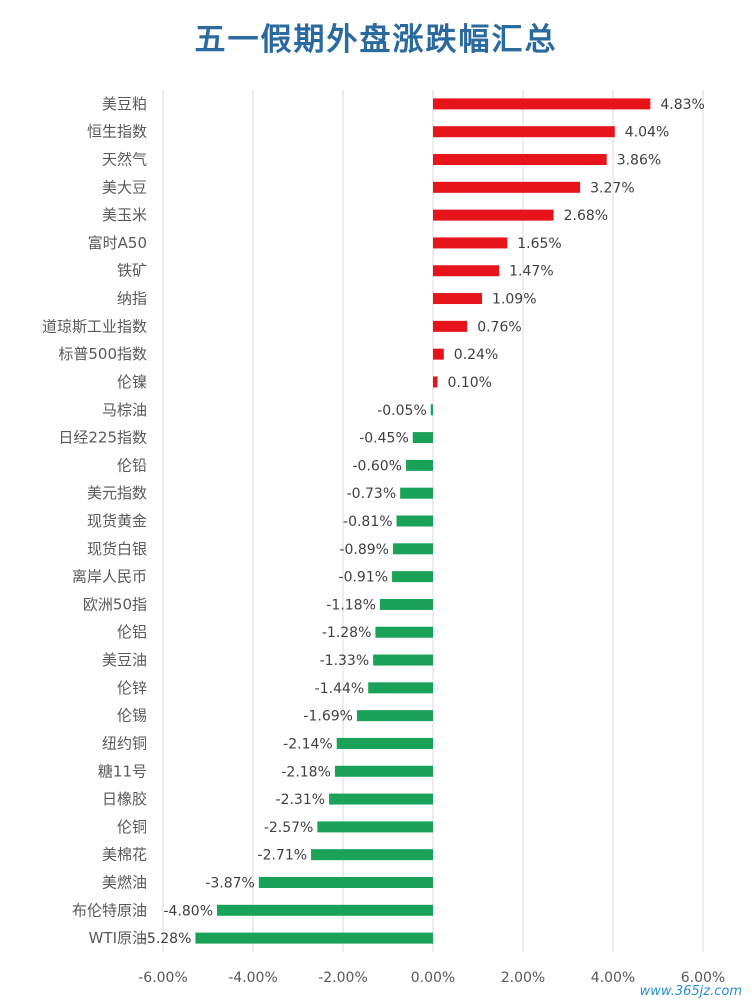 The height and width of the screenshot is (1003, 752). What do you see at coordinates (539, 244) in the screenshot?
I see `value-label: 1.65%` at bounding box center [539, 244].